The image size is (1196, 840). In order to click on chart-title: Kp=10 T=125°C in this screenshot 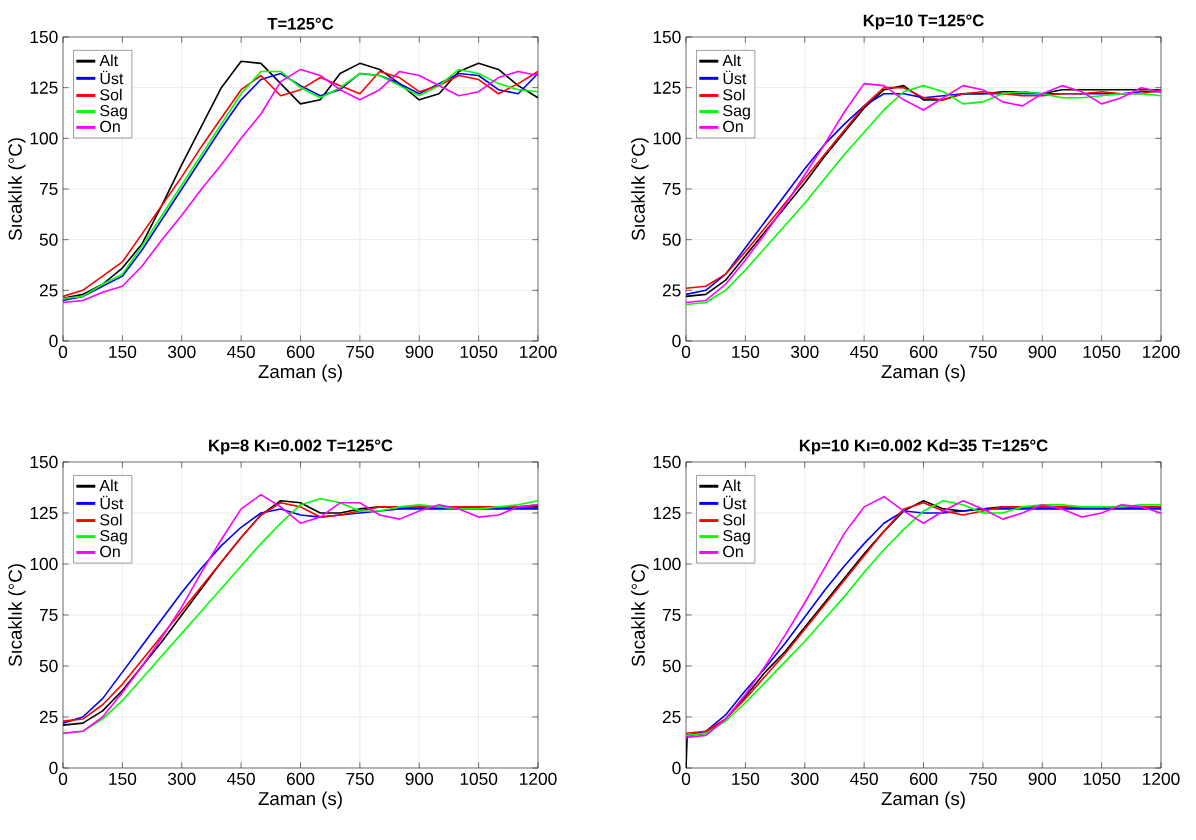, I will do `click(923, 22)`.